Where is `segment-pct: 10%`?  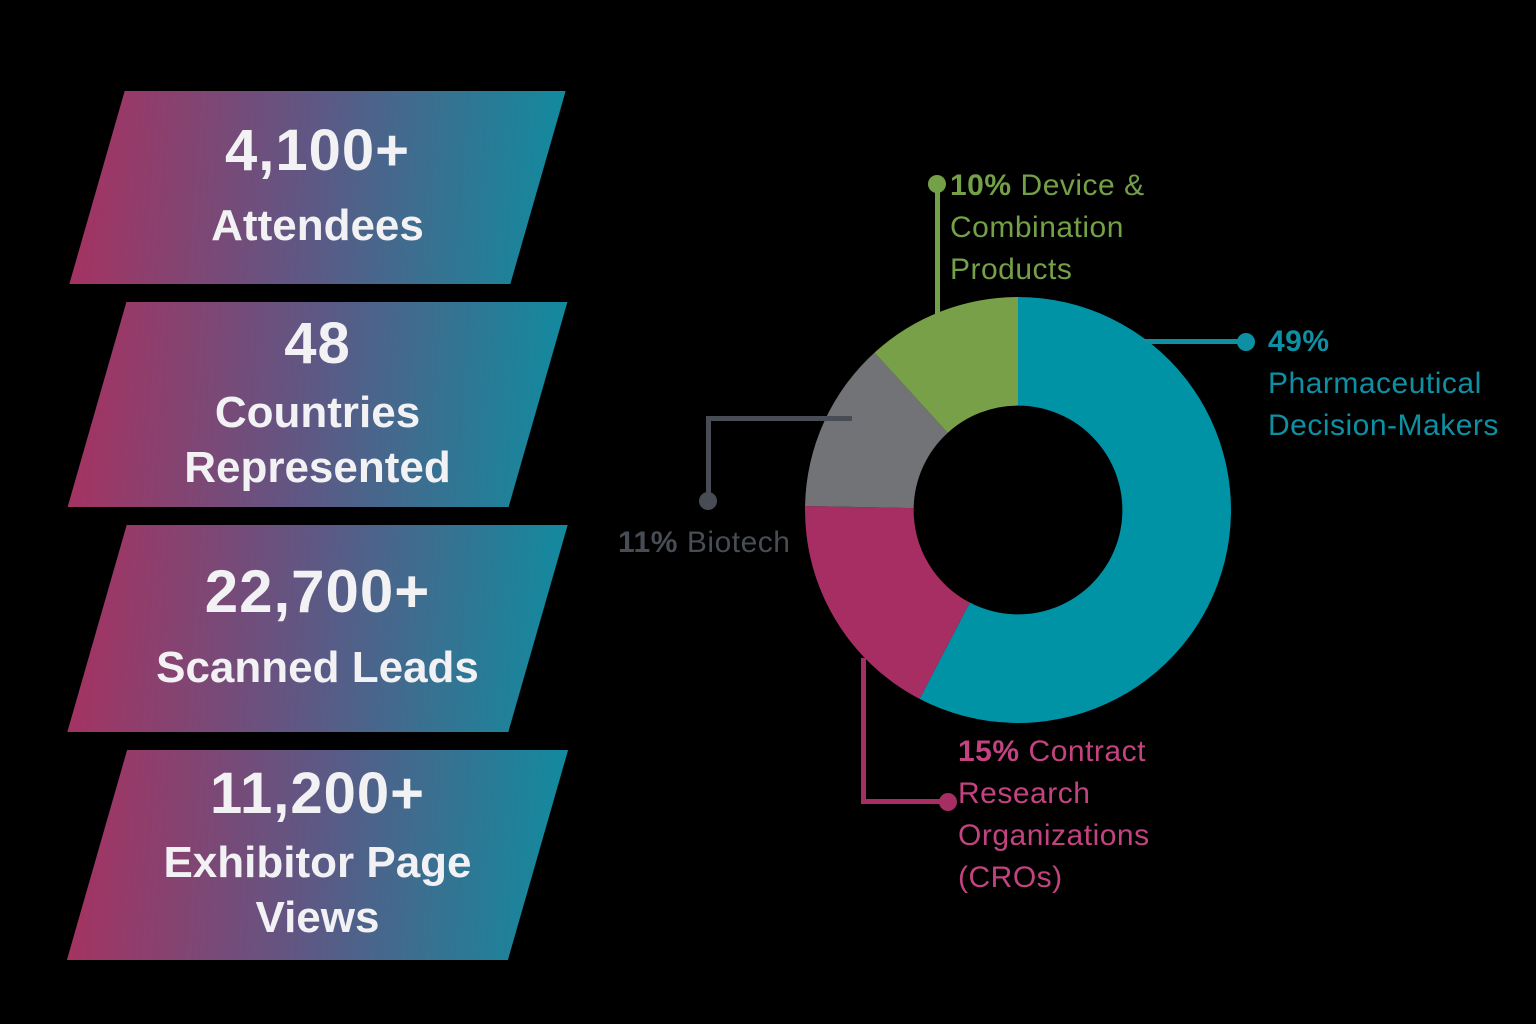 segment-pct: 10% is located at coordinates (981, 185).